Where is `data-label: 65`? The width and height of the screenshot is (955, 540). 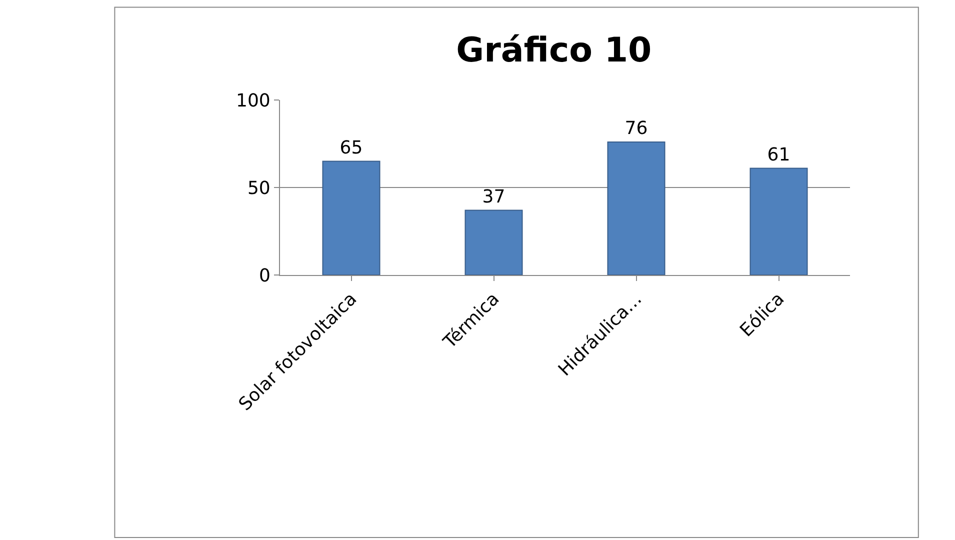
data-label: 65 is located at coordinates (351, 147).